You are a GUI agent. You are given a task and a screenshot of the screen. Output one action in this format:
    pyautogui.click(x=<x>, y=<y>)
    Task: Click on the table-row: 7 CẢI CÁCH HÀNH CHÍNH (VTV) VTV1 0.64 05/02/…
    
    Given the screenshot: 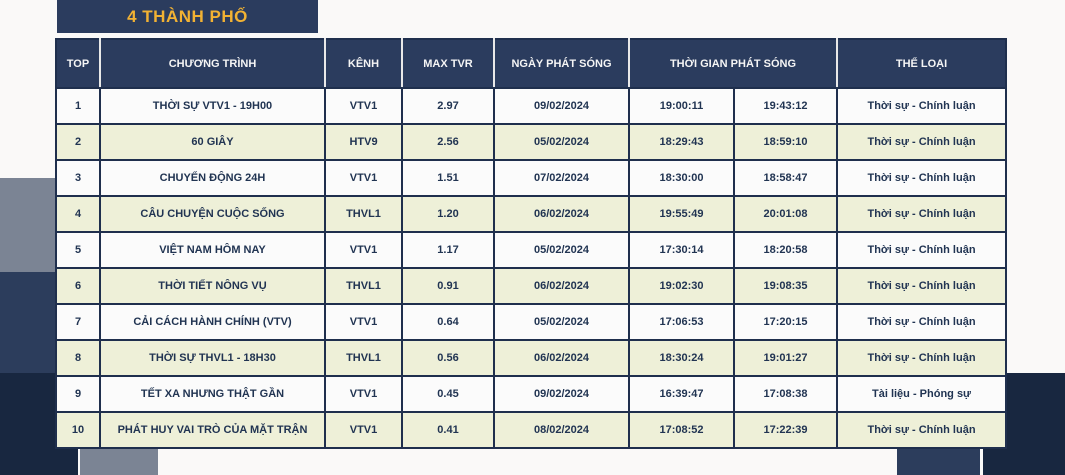 What is the action you would take?
    pyautogui.click(x=531, y=322)
    